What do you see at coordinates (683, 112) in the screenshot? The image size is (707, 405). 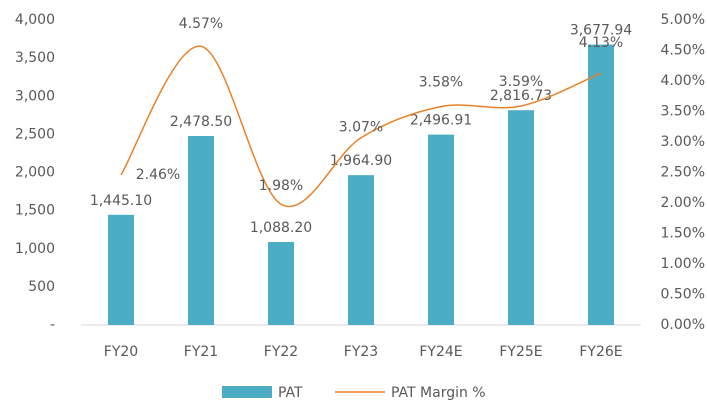 I see `y2-tick-label: 3.50%` at bounding box center [683, 112].